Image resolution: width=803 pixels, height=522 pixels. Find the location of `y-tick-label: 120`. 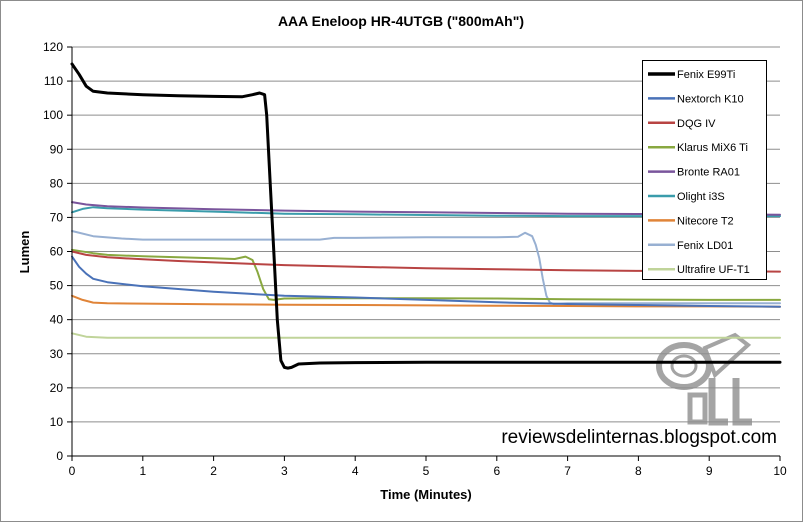

y-tick-label: 120 is located at coordinates (53, 47).